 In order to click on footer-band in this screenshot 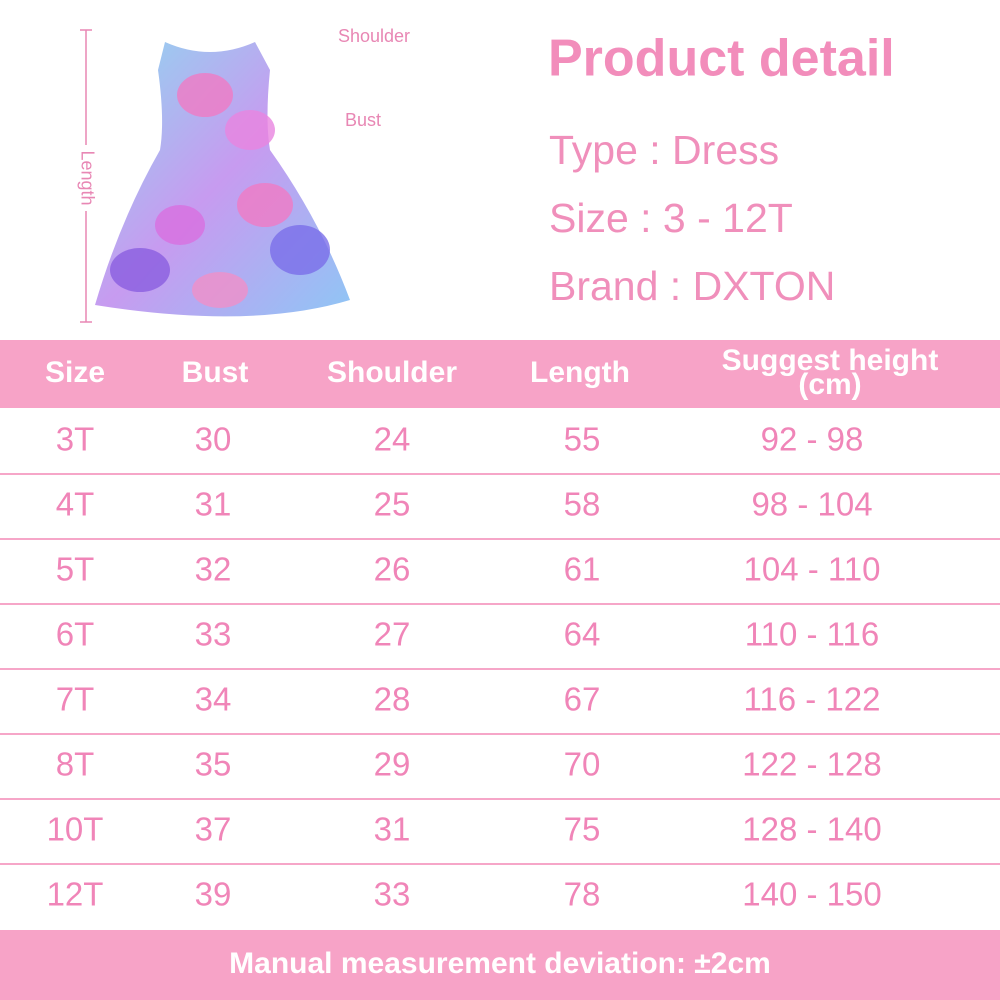, I will do `click(500, 965)`.